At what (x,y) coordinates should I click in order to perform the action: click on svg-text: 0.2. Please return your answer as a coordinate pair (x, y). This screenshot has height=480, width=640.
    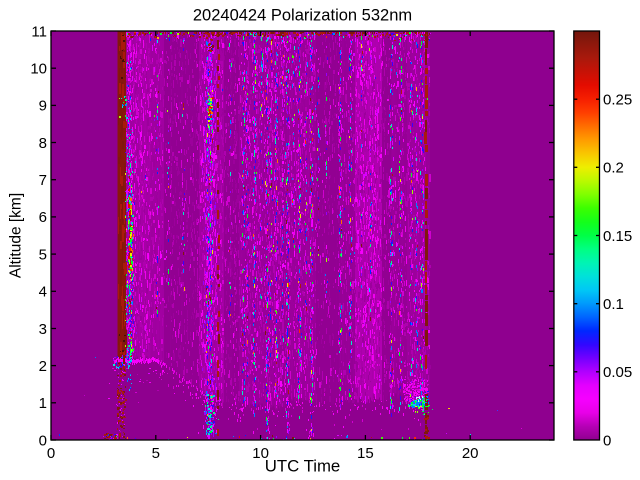
    Looking at the image, I should click on (613, 168).